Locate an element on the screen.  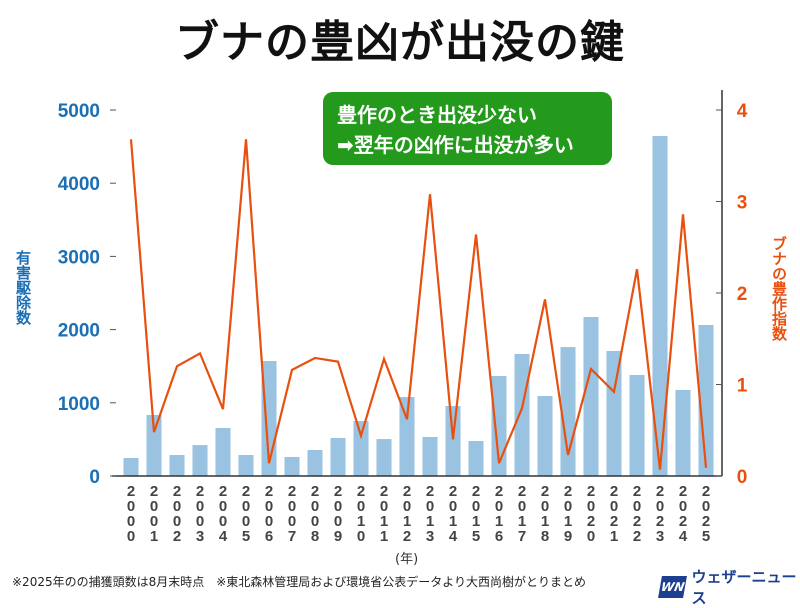
right-tick-label: 1 is located at coordinates (742, 386).